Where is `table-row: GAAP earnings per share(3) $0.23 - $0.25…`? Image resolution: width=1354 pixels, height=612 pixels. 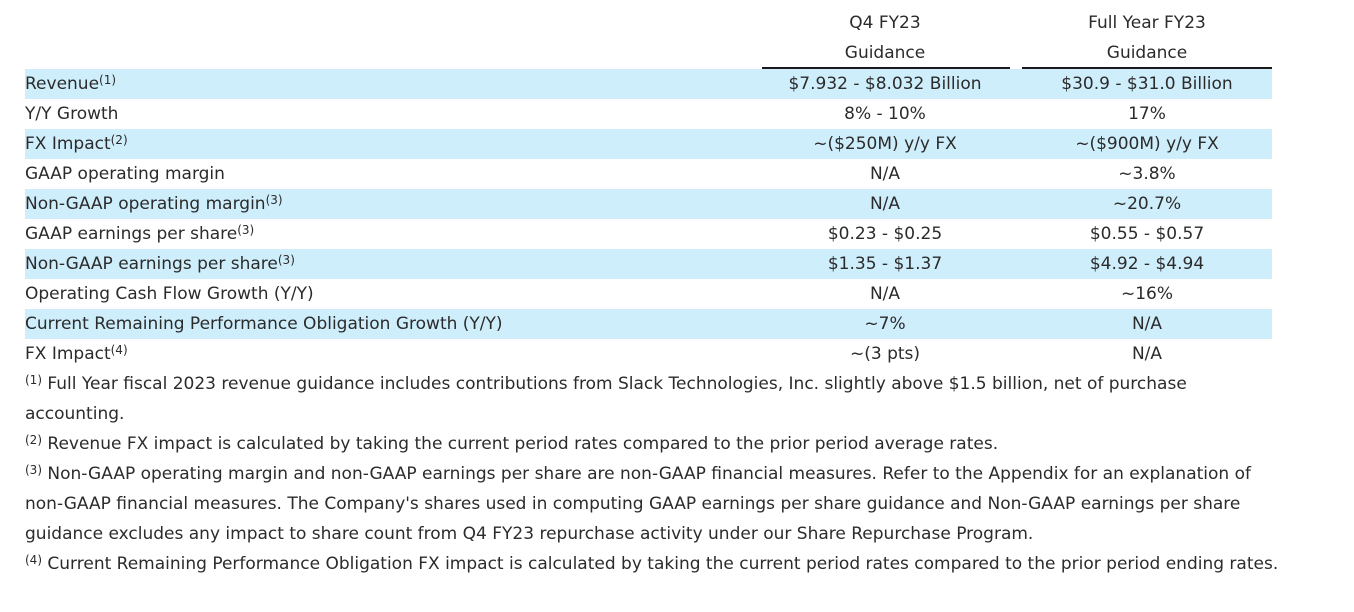
table-row: GAAP earnings per share(3) $0.23 - $0.25… is located at coordinates (648, 234).